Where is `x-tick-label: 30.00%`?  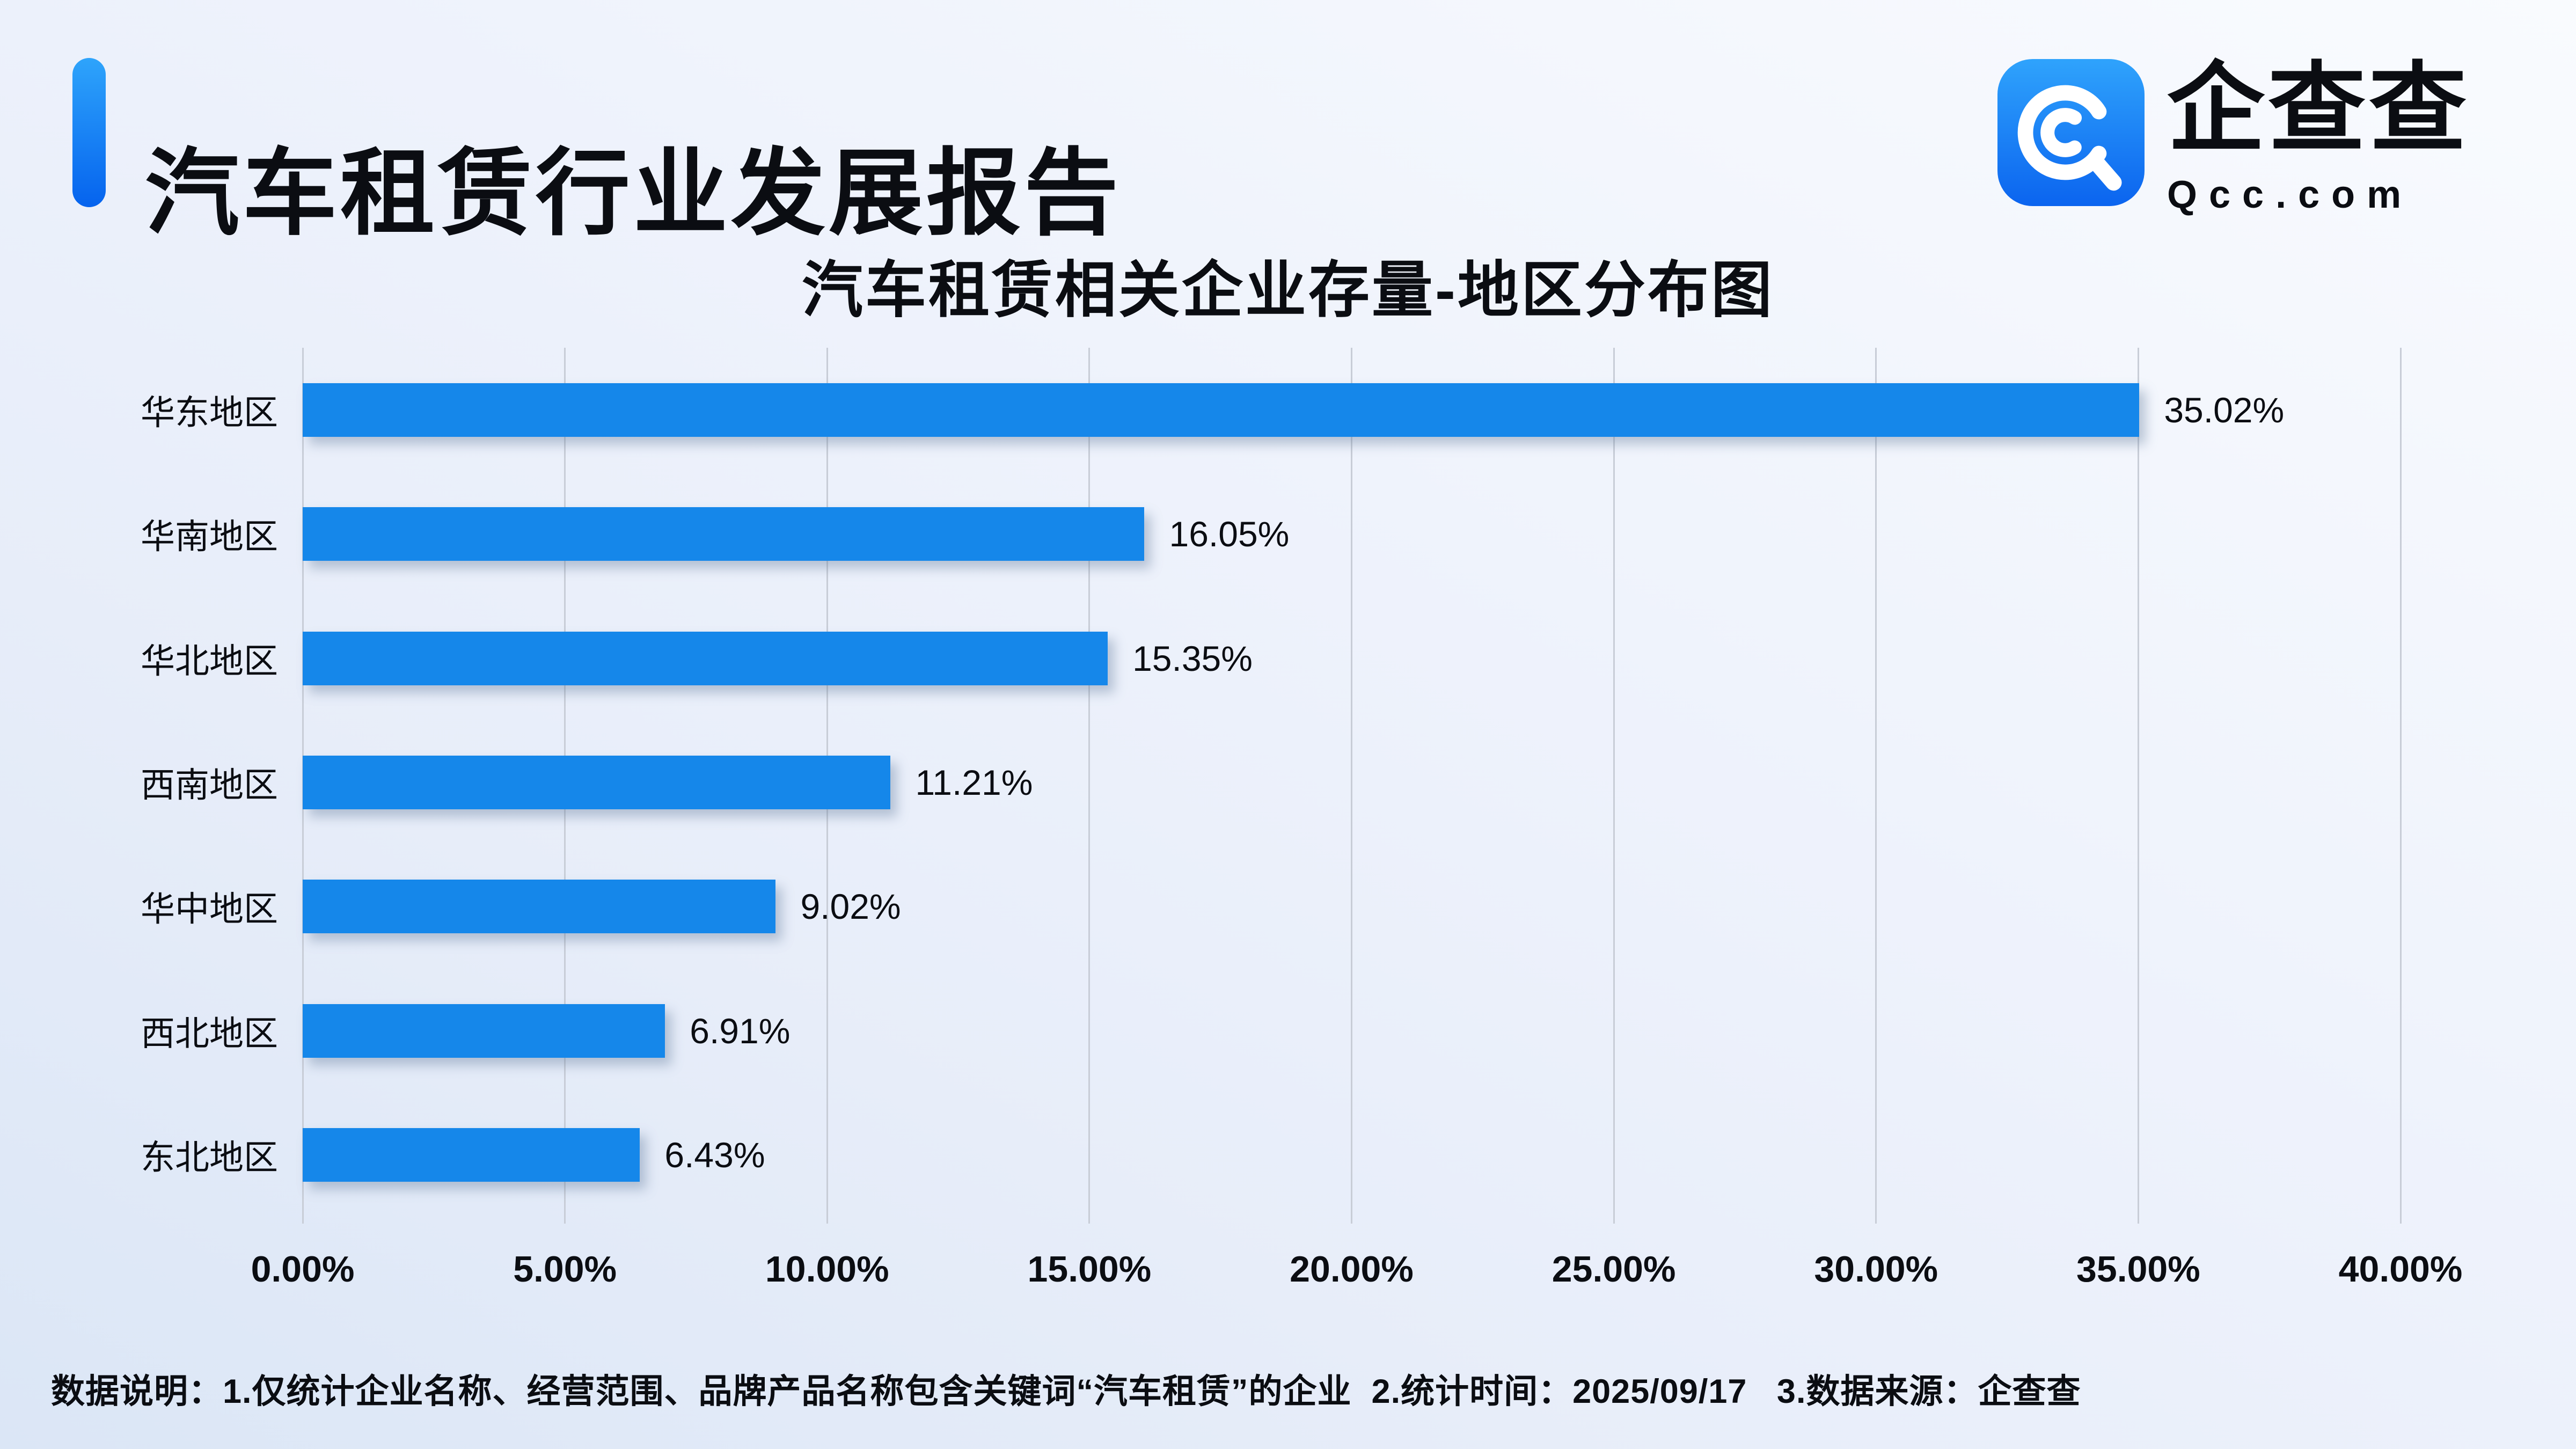 x-tick-label: 30.00% is located at coordinates (1876, 1269).